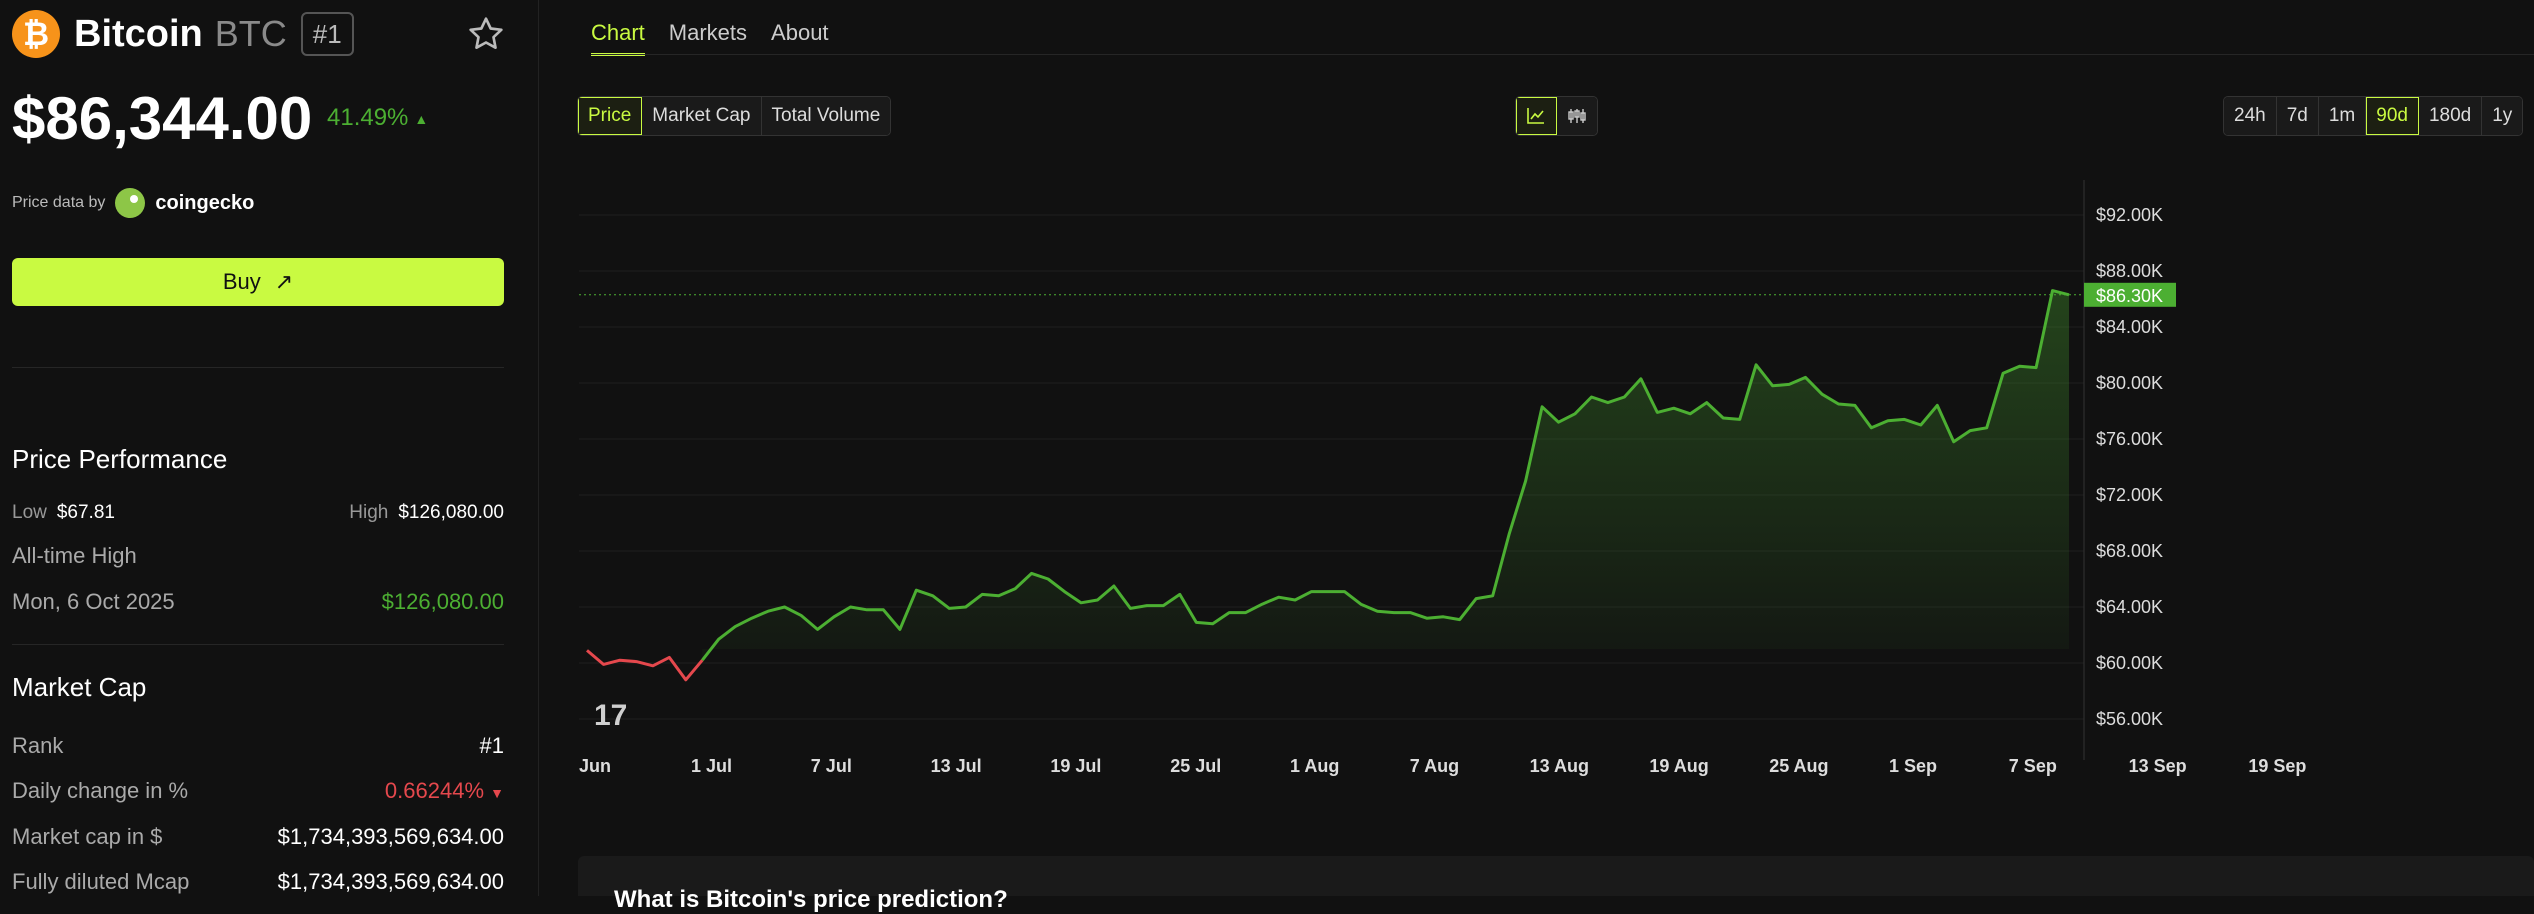 Image resolution: width=2534 pixels, height=914 pixels. What do you see at coordinates (2158, 766) in the screenshot?
I see `x-tick-label: 13 Sep` at bounding box center [2158, 766].